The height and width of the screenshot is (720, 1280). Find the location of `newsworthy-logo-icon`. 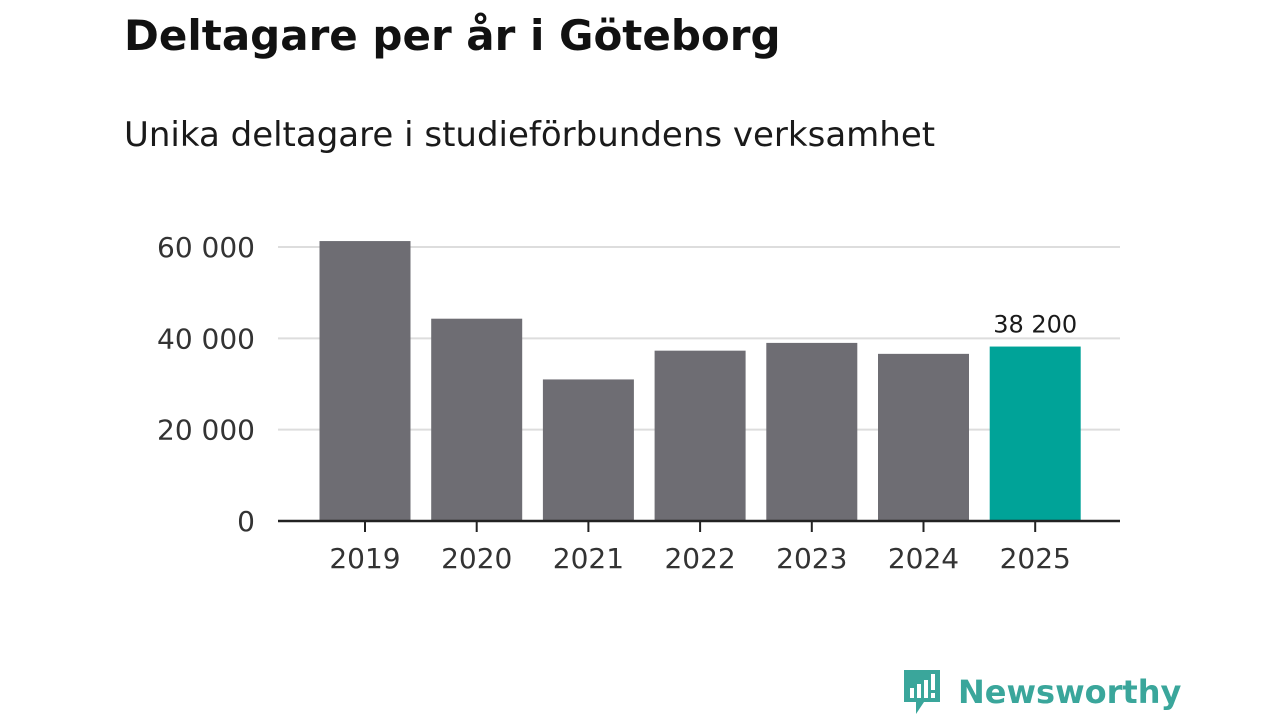

newsworthy-logo-icon is located at coordinates (922, 692).